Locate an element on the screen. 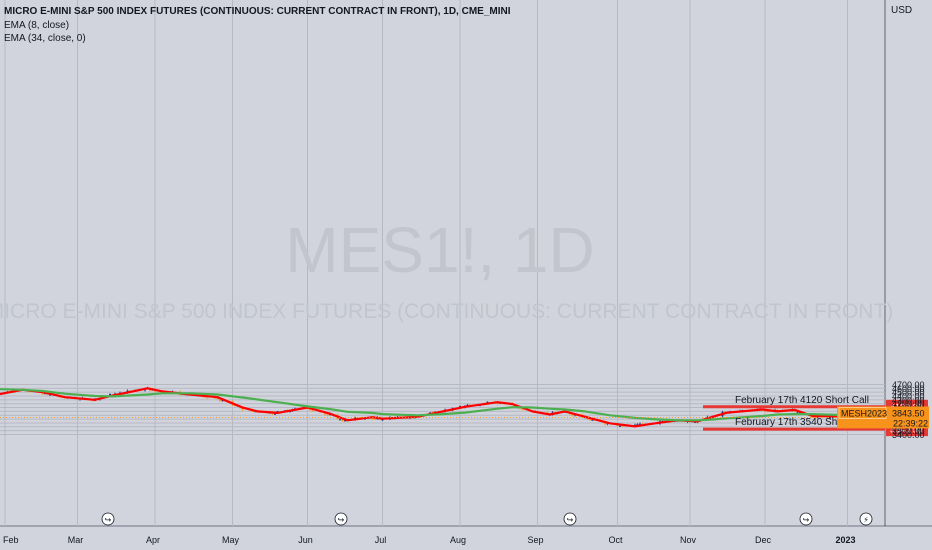 The image size is (932, 550). indicator-ema-34: EMA (34, close, 0) is located at coordinates (45, 38).